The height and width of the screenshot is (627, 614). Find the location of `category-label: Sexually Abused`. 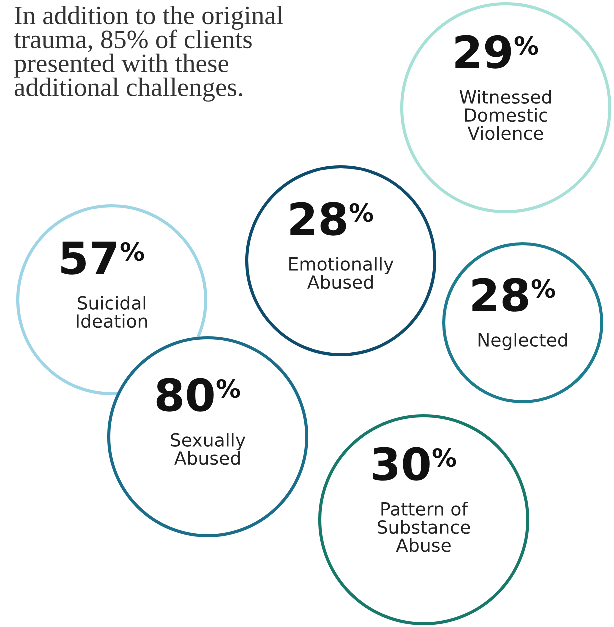

category-label: Sexually Abused is located at coordinates (208, 449).